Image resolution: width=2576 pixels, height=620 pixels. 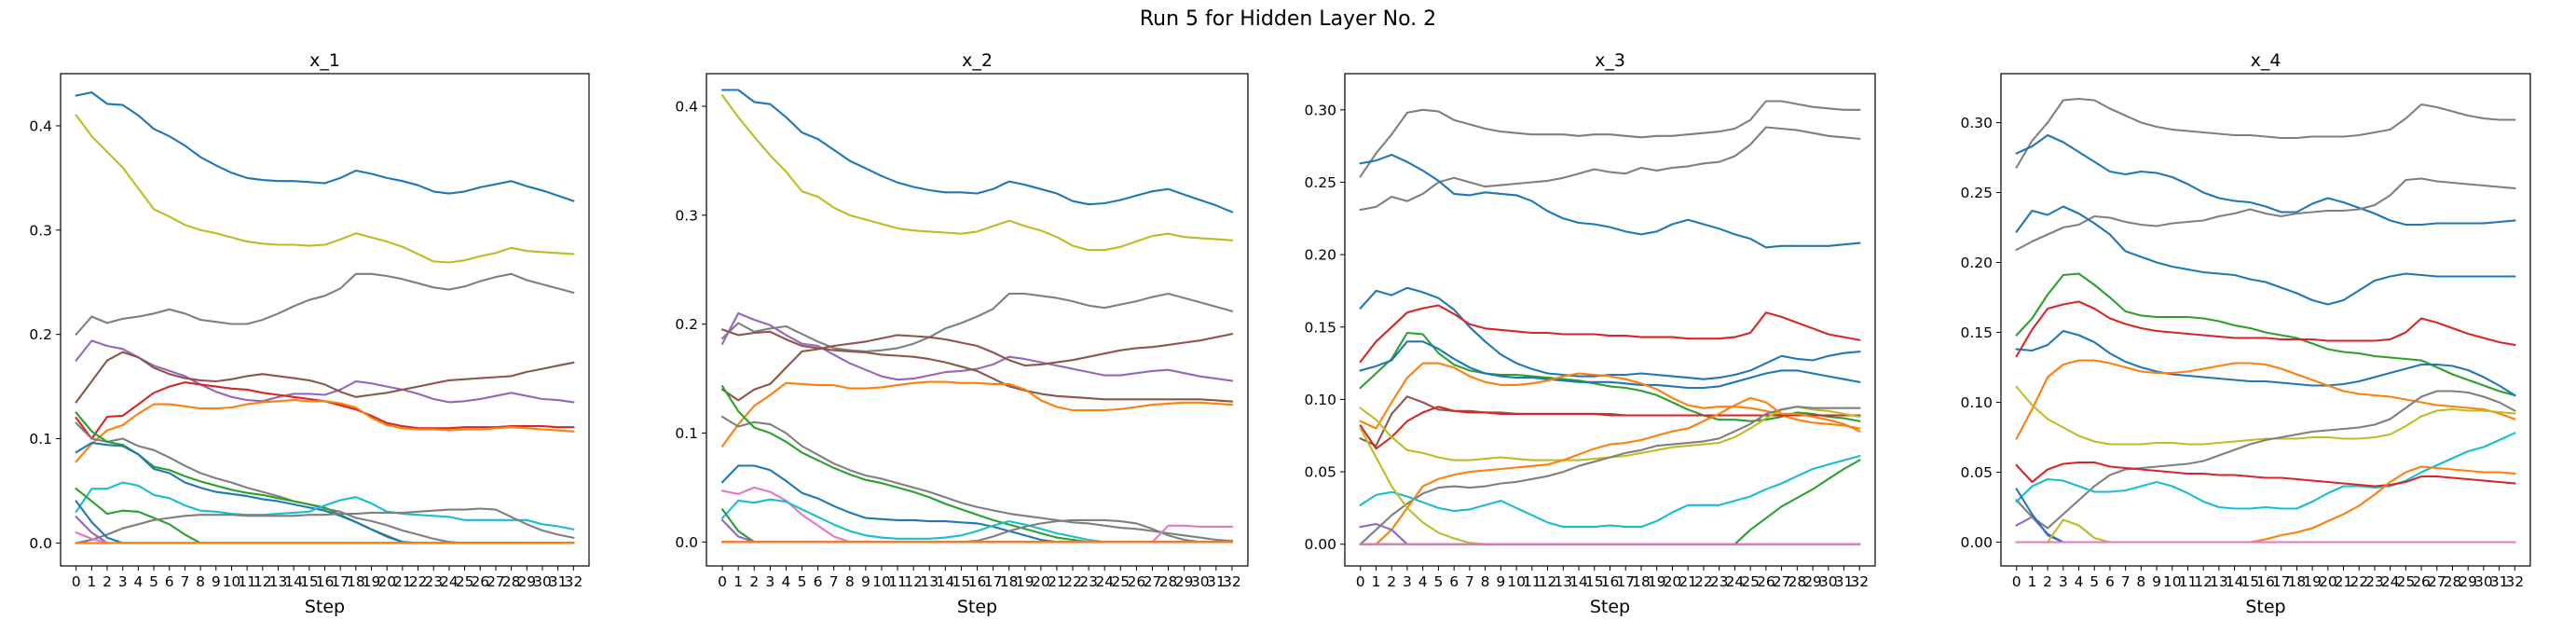 I want to click on x-tick-label: 23, so click(x=2374, y=581).